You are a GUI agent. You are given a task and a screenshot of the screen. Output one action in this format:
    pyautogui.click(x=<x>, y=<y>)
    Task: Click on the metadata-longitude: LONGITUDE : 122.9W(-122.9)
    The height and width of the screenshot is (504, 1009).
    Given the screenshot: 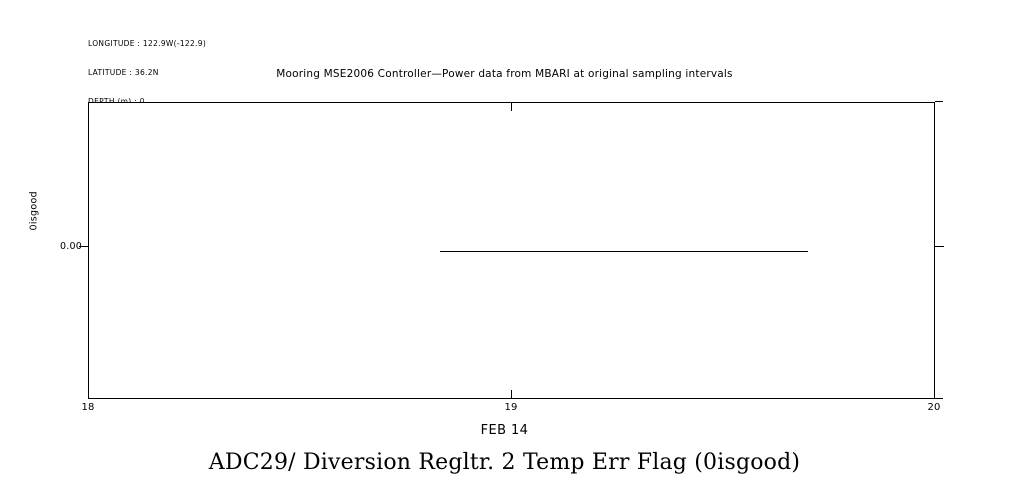 What is the action you would take?
    pyautogui.click(x=147, y=44)
    